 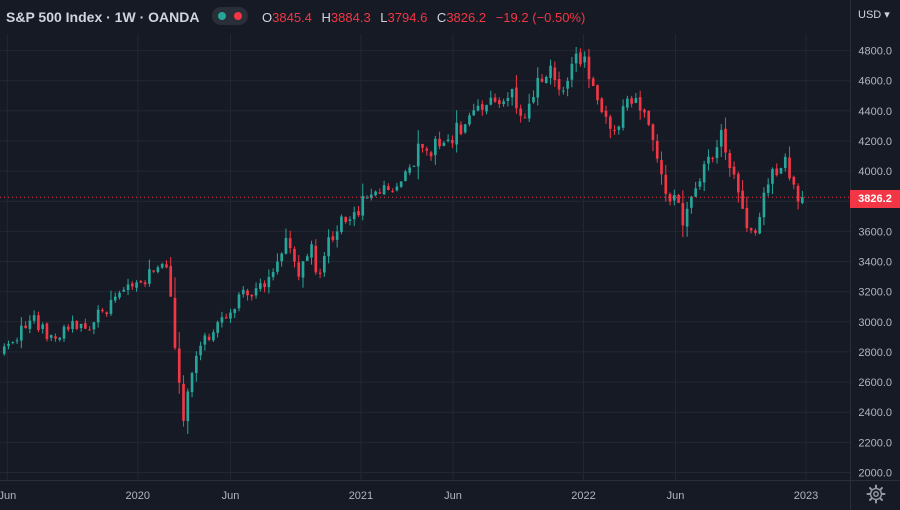 I want to click on y-tick-label: 3600.0, so click(x=875, y=232).